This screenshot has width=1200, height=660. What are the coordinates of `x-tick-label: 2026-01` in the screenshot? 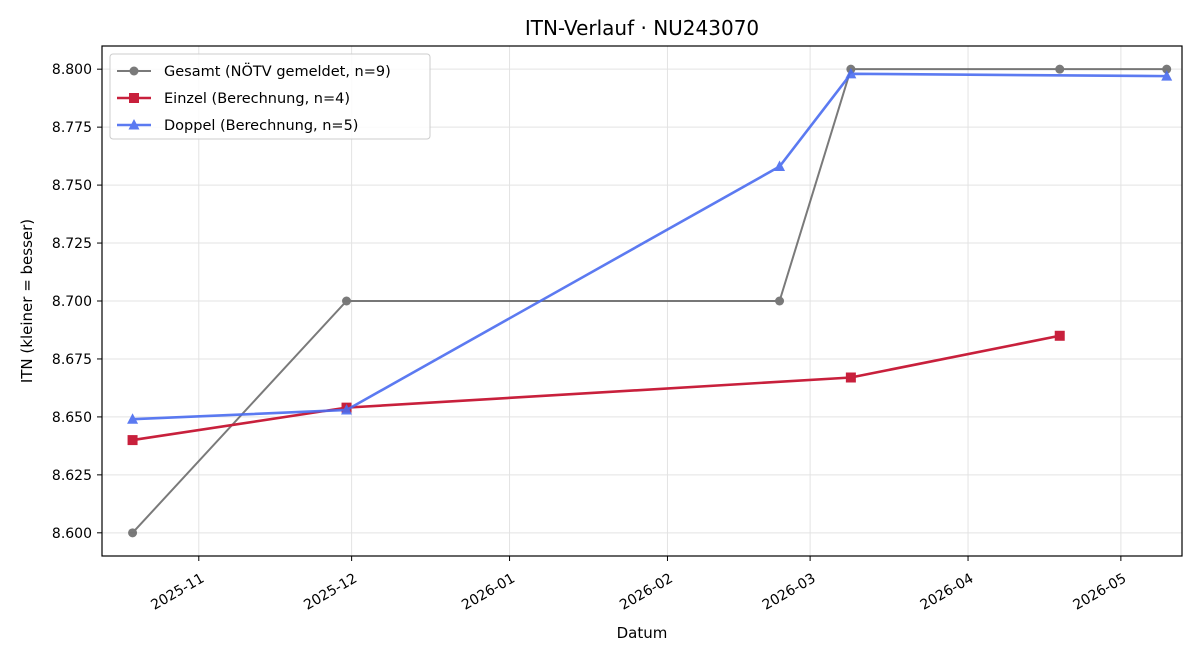 It's located at (488, 592).